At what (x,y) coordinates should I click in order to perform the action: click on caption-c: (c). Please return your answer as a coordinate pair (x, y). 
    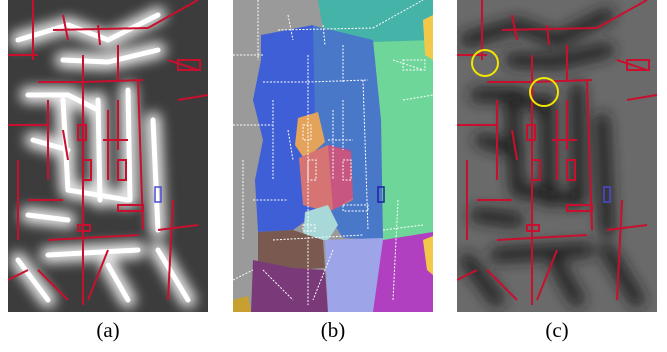
    Looking at the image, I should click on (557, 330).